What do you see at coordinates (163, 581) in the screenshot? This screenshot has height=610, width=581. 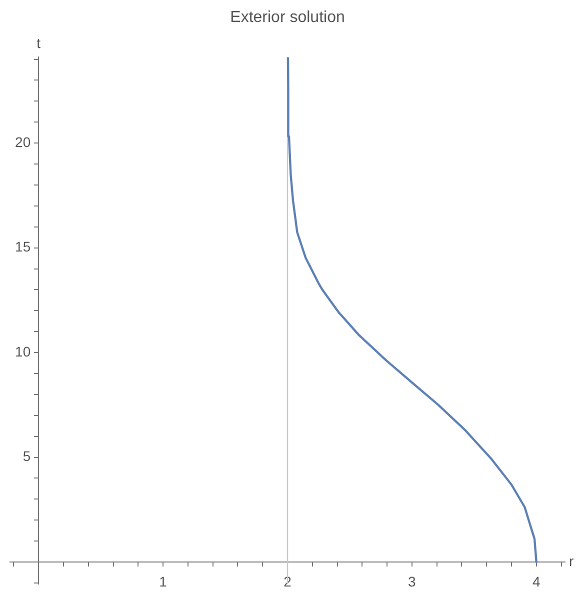 I see `x-tick-label: 1` at bounding box center [163, 581].